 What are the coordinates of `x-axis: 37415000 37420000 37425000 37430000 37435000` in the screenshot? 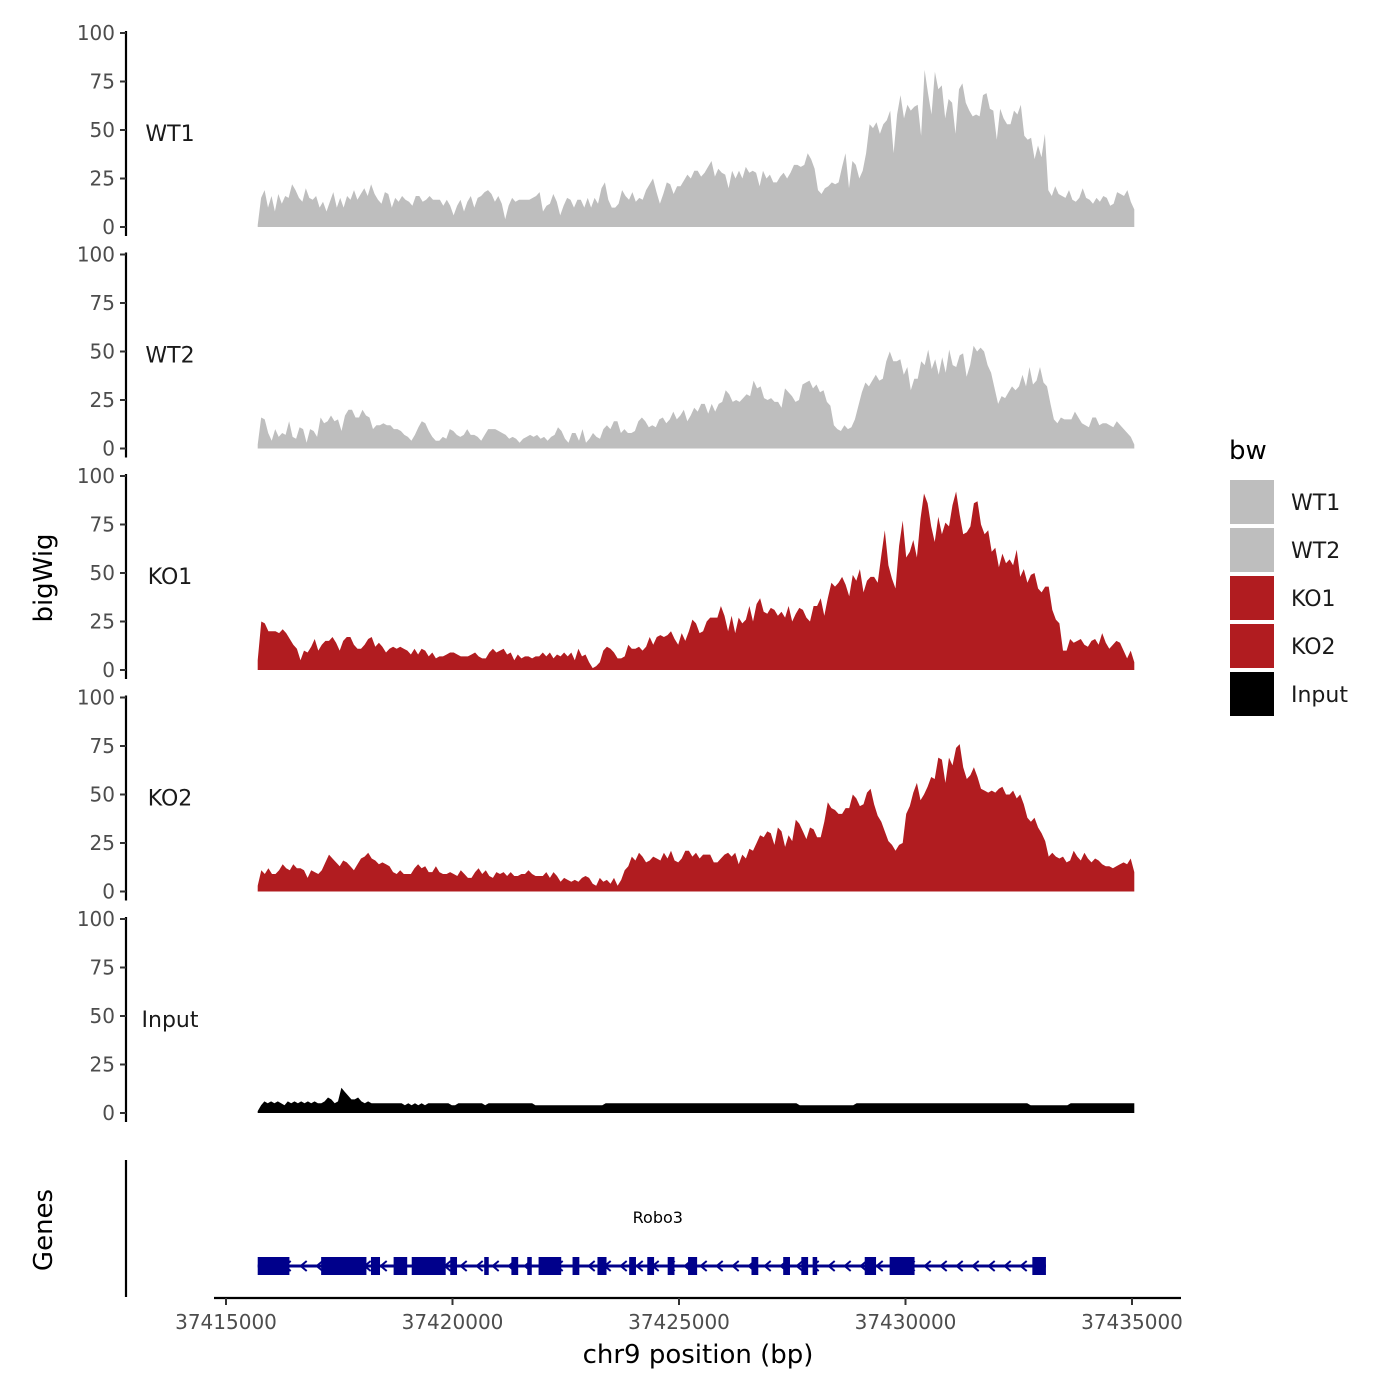 It's located at (679, 1315).